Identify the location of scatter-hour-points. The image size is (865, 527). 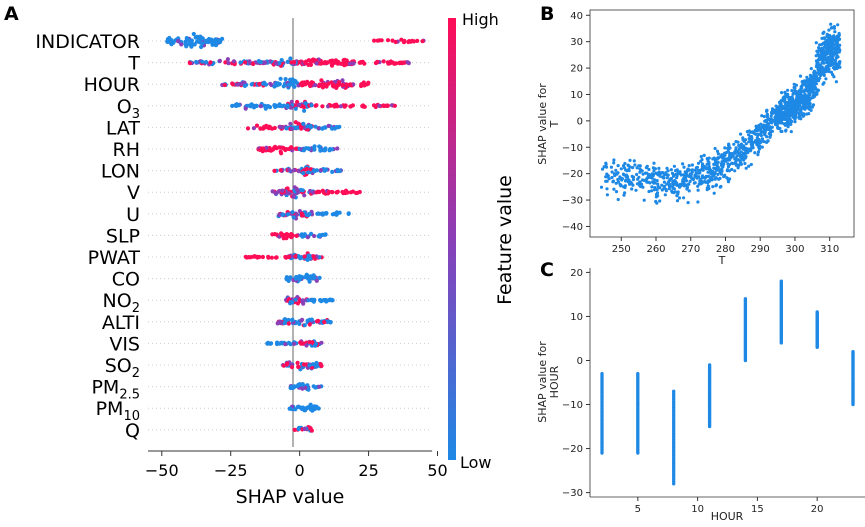
(727, 382).